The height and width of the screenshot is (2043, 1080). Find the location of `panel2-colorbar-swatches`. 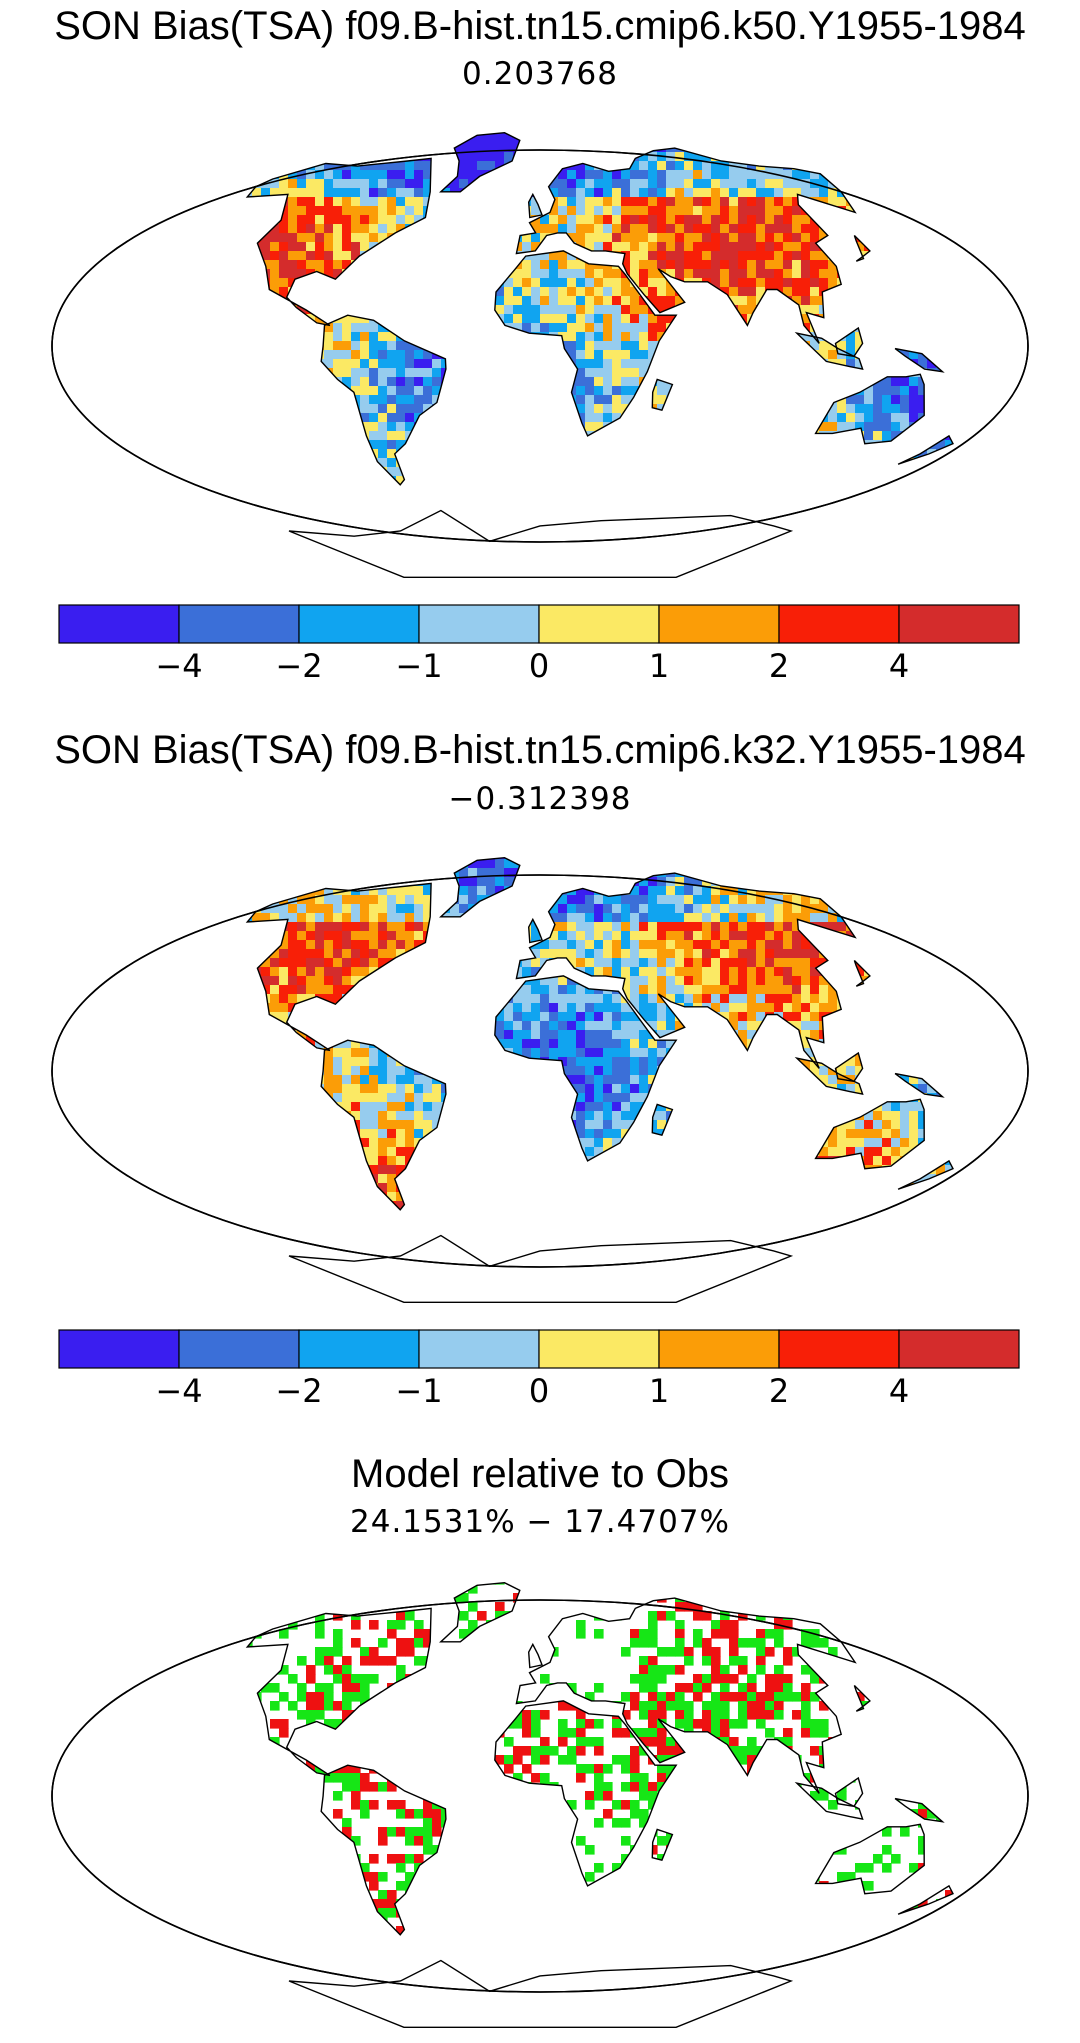

panel2-colorbar-swatches is located at coordinates (539, 1349).